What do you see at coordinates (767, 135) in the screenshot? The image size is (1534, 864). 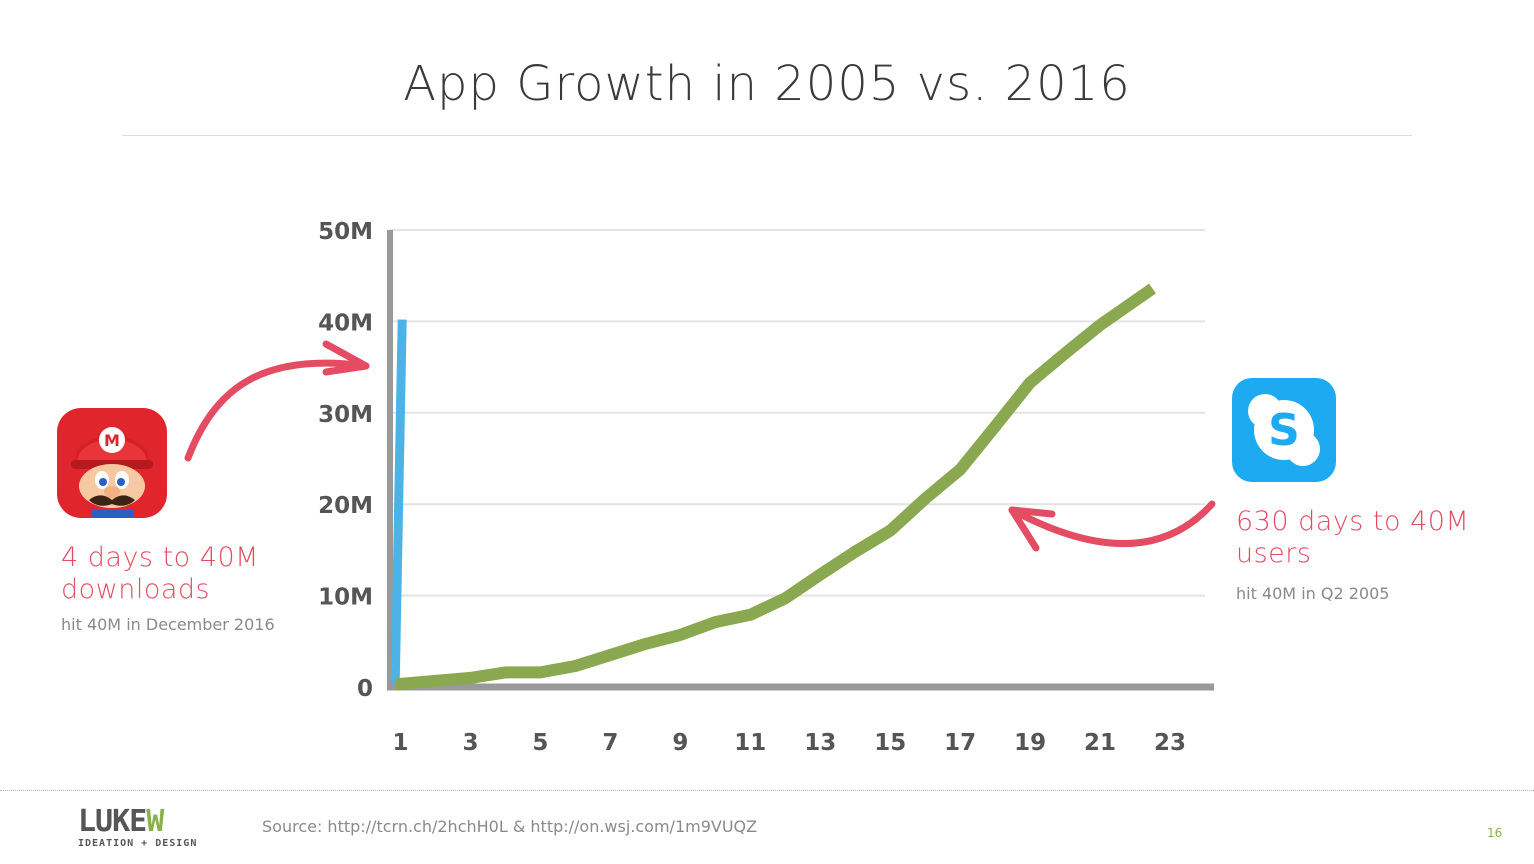 I see `title-divider` at bounding box center [767, 135].